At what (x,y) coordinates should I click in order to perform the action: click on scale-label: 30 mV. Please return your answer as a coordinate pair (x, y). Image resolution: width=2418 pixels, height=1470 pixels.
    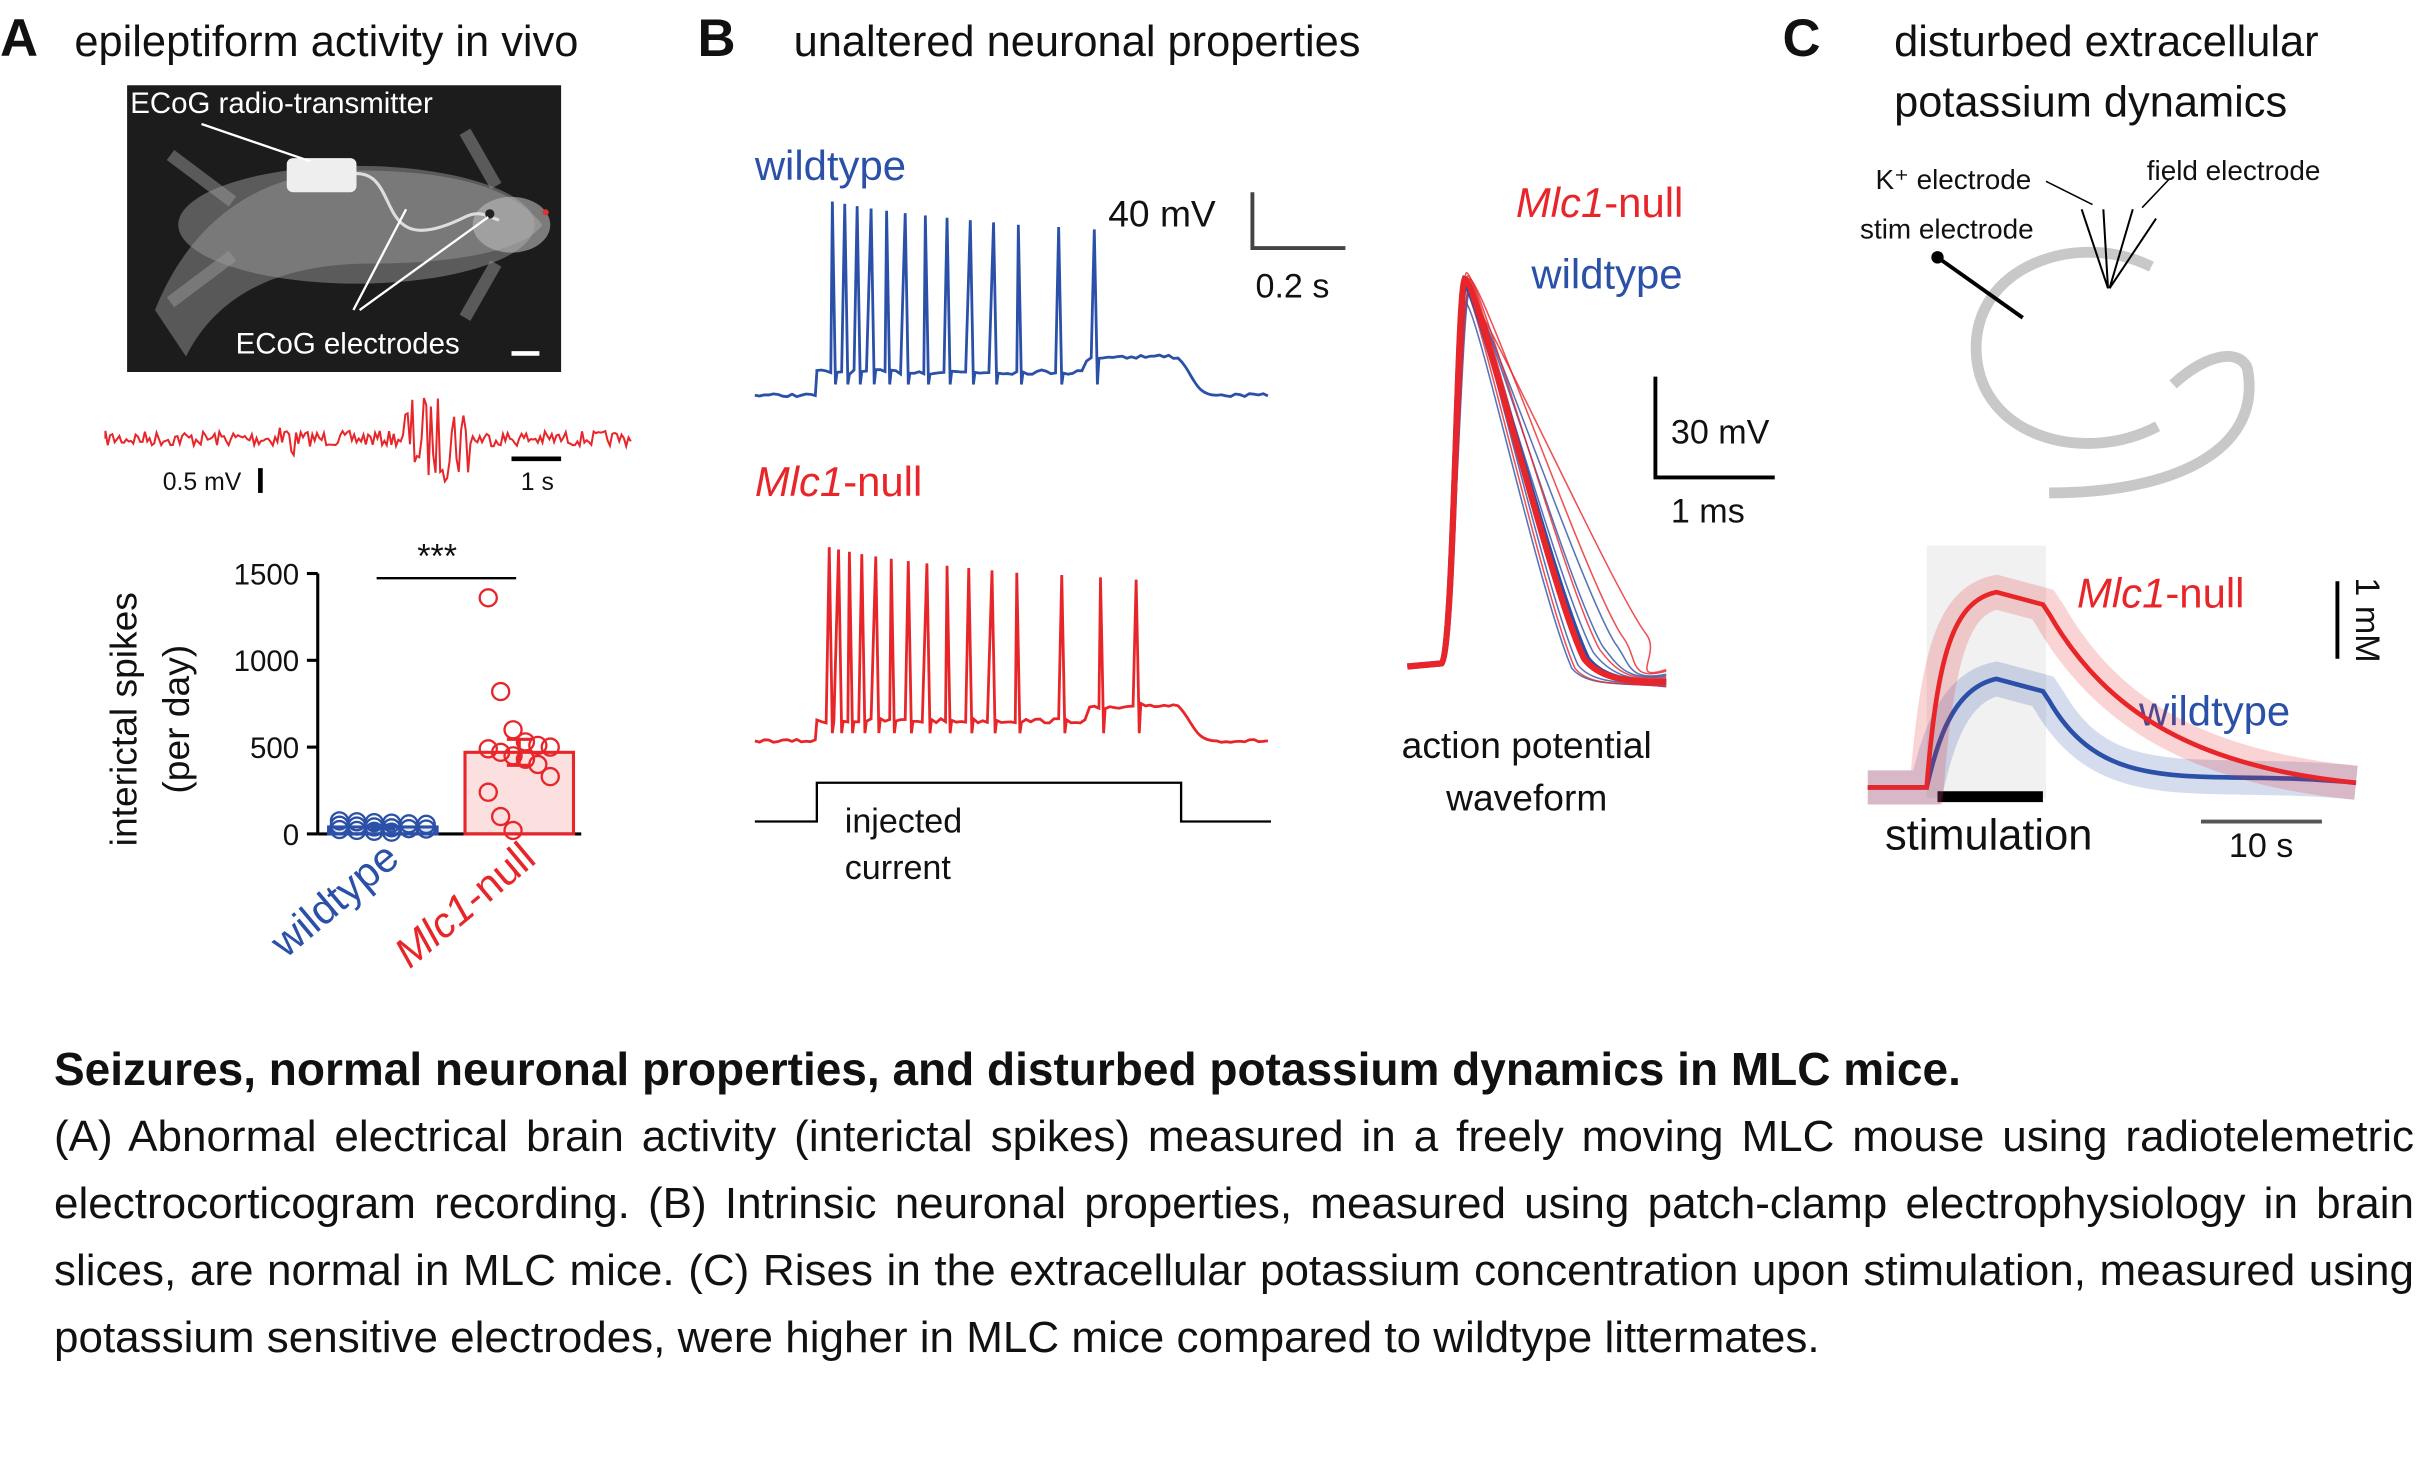
    Looking at the image, I should click on (1720, 432).